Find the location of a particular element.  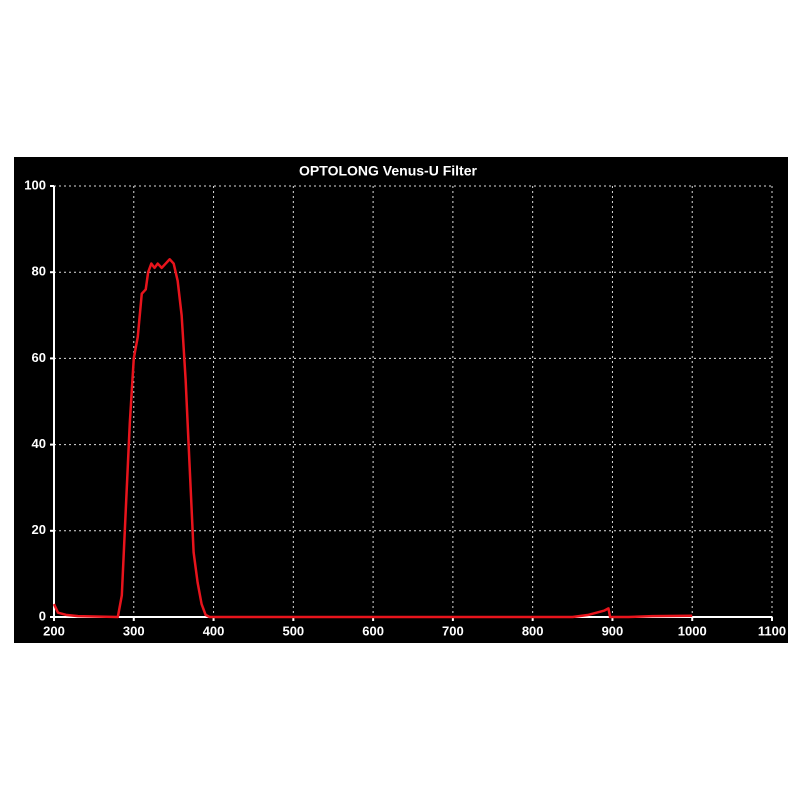

x-tick-label: 500 is located at coordinates (293, 630).